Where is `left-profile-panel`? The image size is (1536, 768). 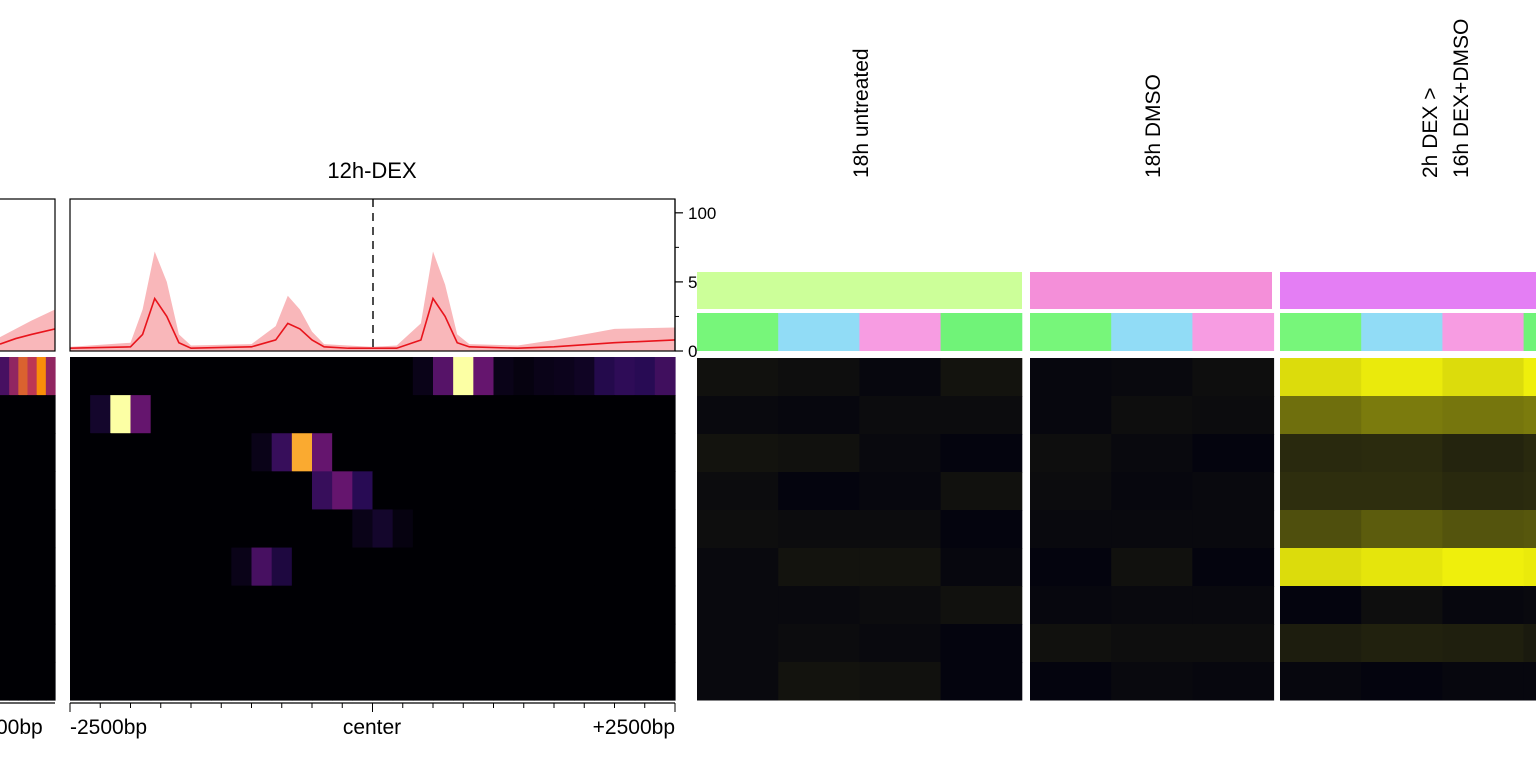 left-profile-panel is located at coordinates (28, 275).